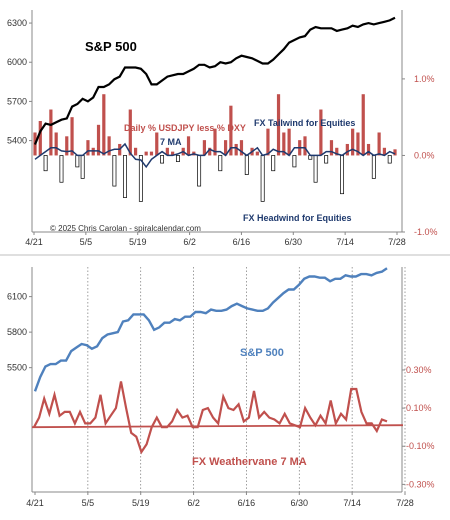 This screenshot has width=450, height=520. Describe the element at coordinates (345, 242) in the screenshot. I see `top-x-tick-label: 7/14` at that location.